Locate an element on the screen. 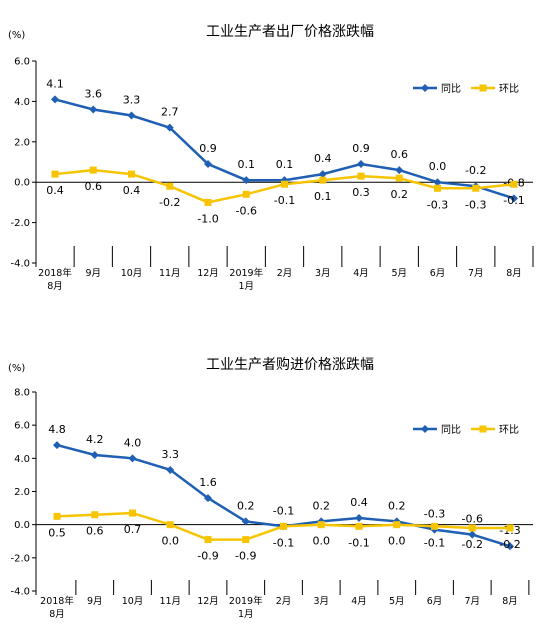 The image size is (543, 635). chart-title: 工业生产者购进价格涨跌幅 is located at coordinates (290, 365).